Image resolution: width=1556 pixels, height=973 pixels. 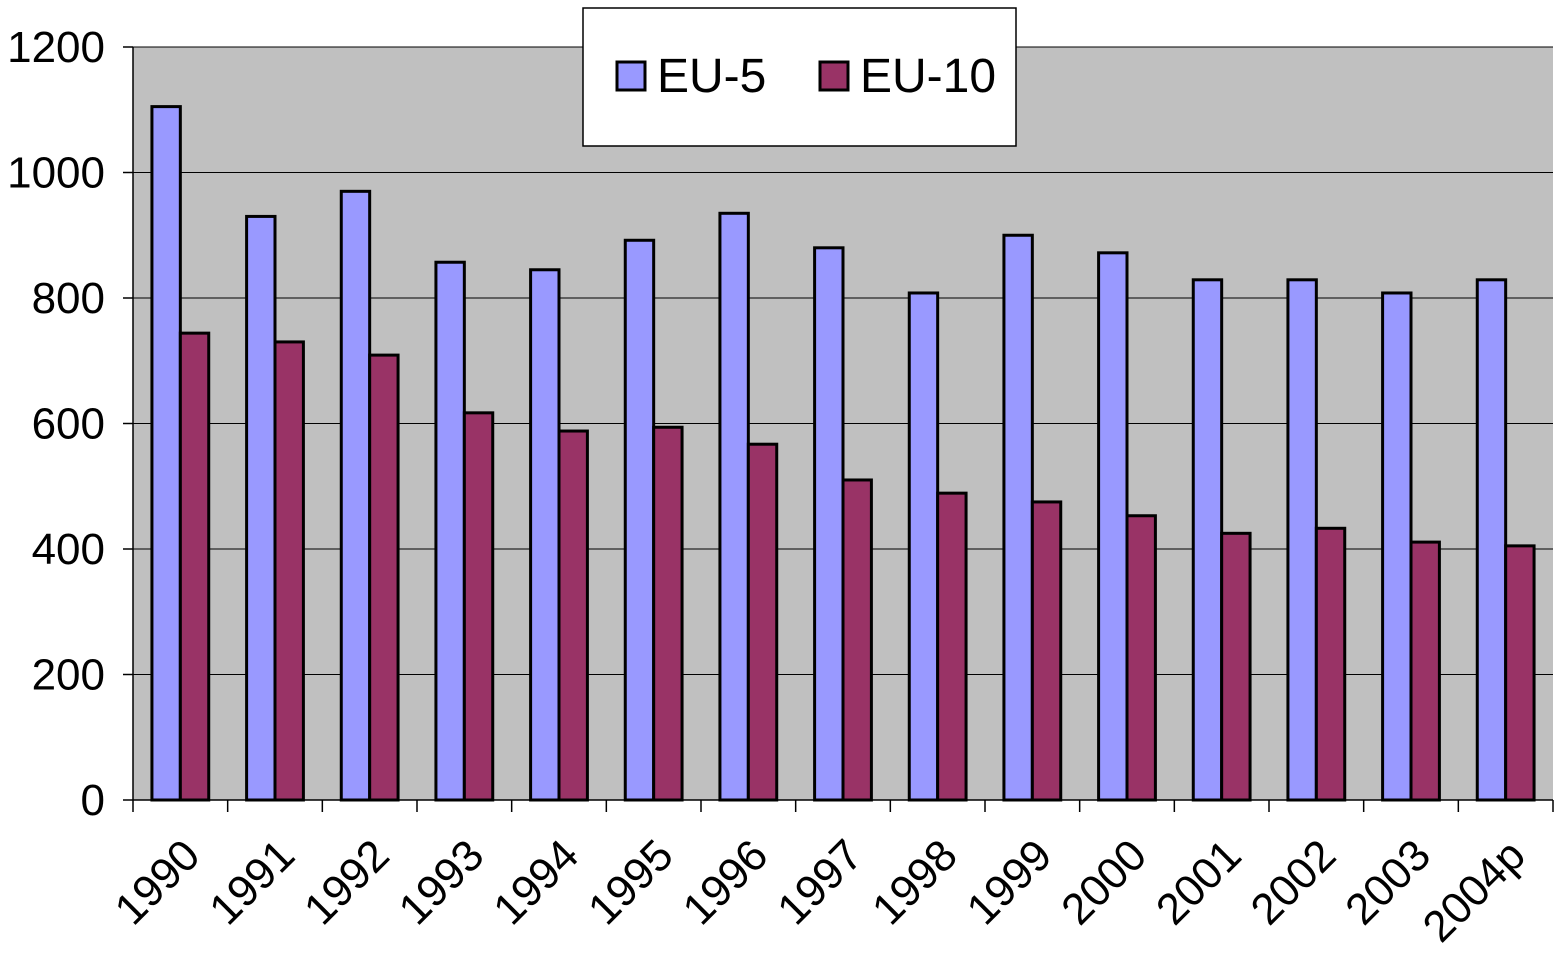 I want to click on x-tick-label: 1993, so click(x=442, y=882).